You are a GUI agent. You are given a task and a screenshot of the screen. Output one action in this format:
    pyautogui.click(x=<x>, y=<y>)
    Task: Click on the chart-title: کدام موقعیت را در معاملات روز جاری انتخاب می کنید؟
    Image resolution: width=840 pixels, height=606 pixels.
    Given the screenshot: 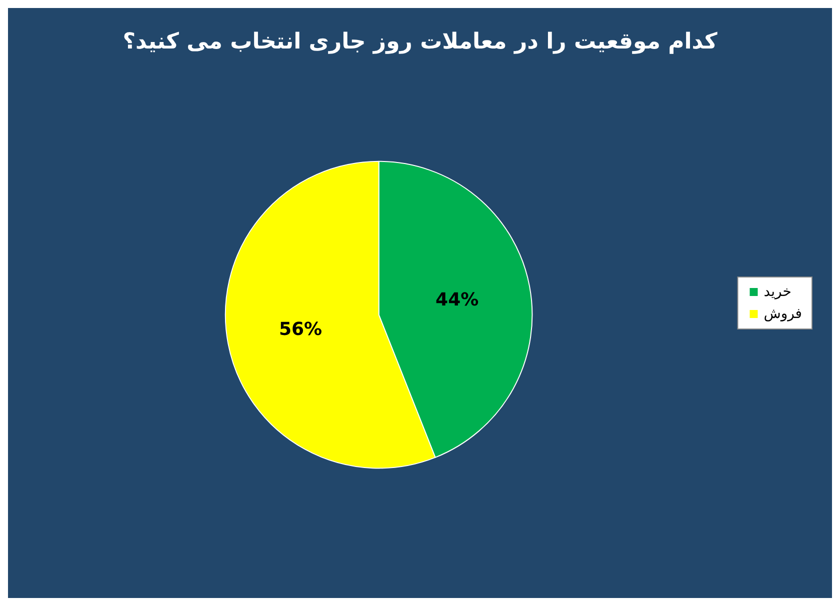 What is the action you would take?
    pyautogui.click(x=420, y=42)
    